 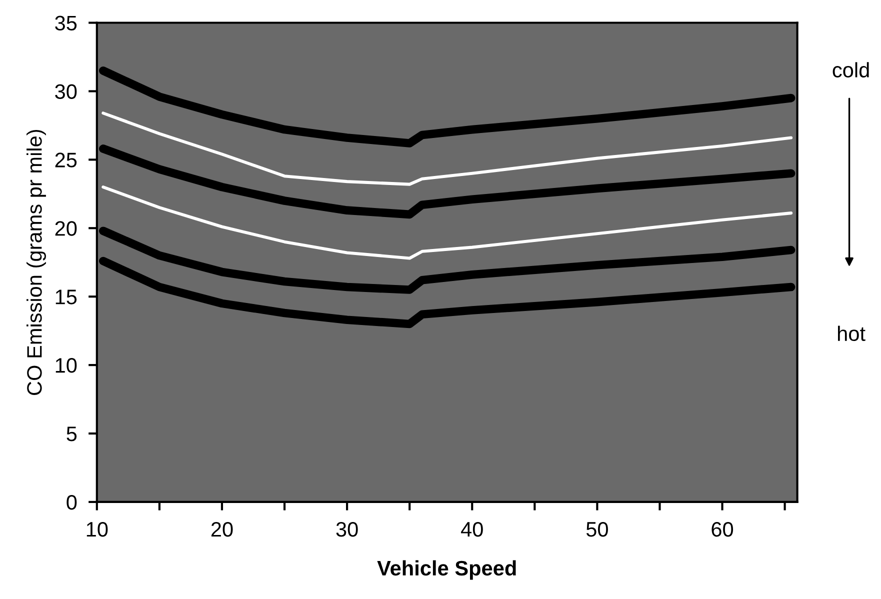 What do you see at coordinates (446, 570) in the screenshot?
I see `x-axis-title: Vehicle Speed` at bounding box center [446, 570].